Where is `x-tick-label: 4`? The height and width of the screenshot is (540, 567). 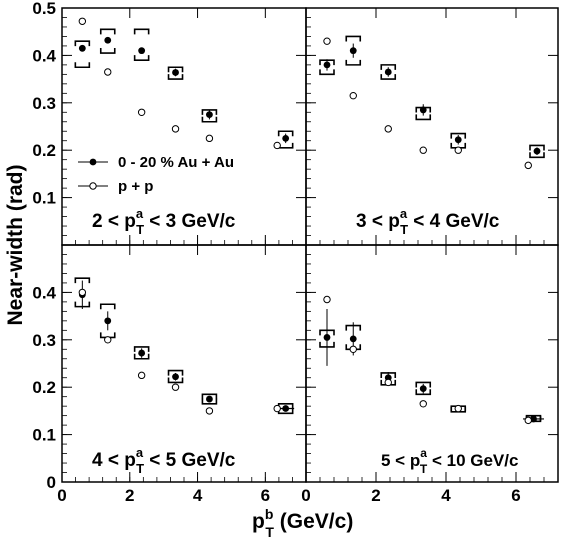
x-tick-label: 4 is located at coordinates (446, 495).